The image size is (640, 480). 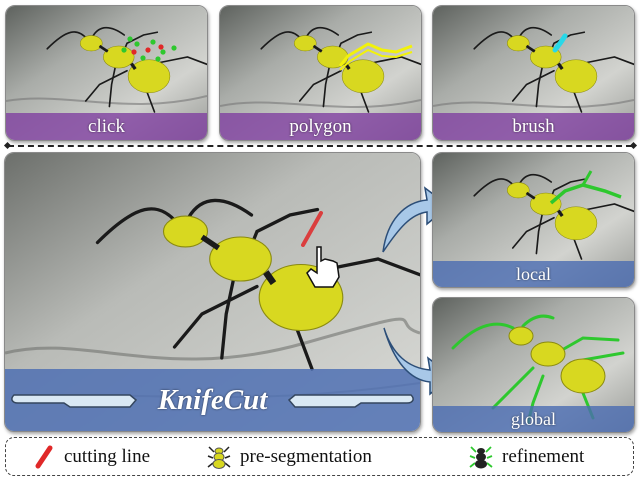 What do you see at coordinates (320, 73) in the screenshot?
I see `polygon-panel: polygon` at bounding box center [320, 73].